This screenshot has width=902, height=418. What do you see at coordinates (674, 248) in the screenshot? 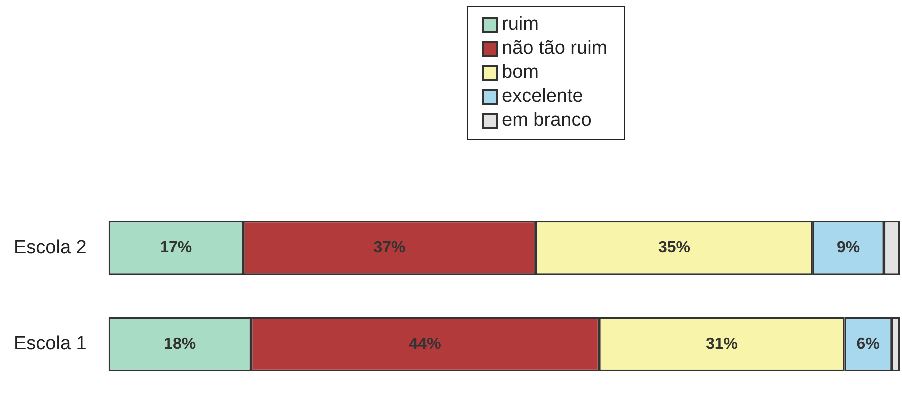
I see `data-label: 35%` at bounding box center [674, 248].